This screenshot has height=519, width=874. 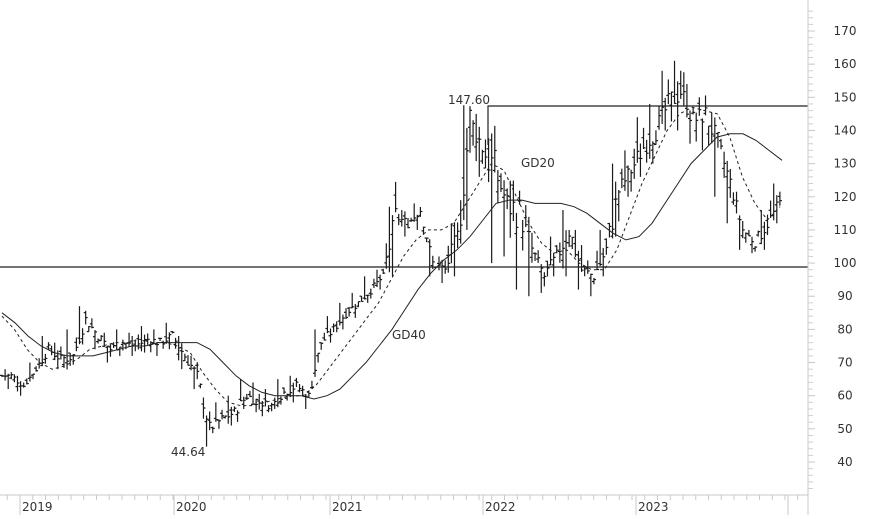 I want to click on x-tick-label: 2019, so click(x=37, y=507).